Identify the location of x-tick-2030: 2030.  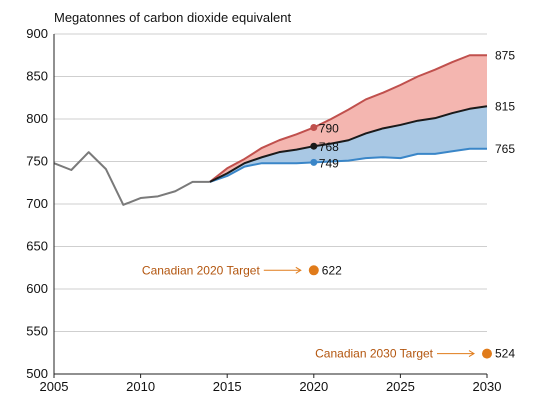
(487, 386).